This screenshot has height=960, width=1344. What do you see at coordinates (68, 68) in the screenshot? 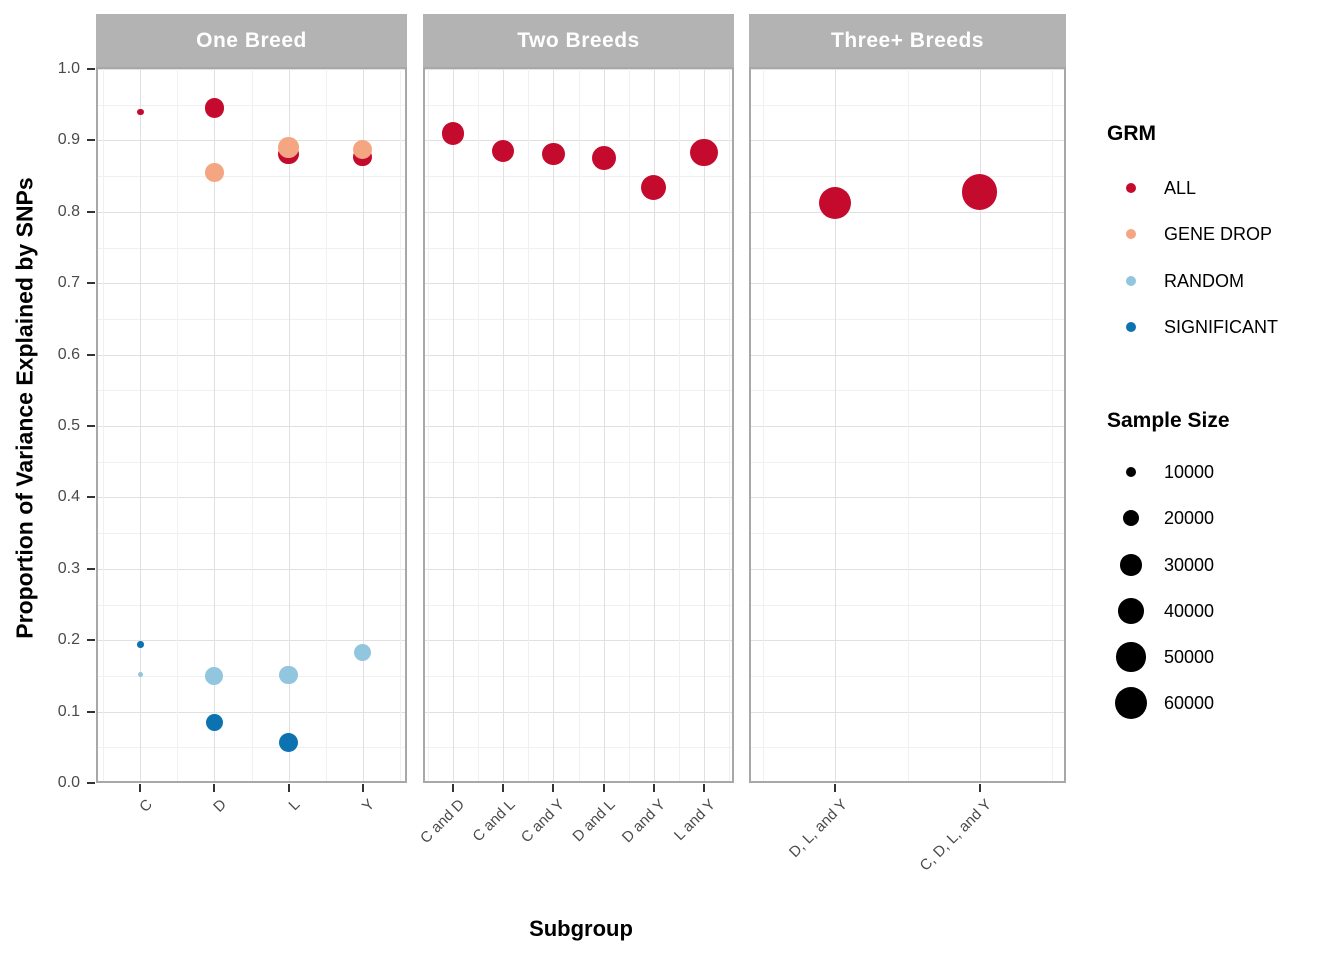
I see `y-tick-label: 1.0` at bounding box center [68, 68].